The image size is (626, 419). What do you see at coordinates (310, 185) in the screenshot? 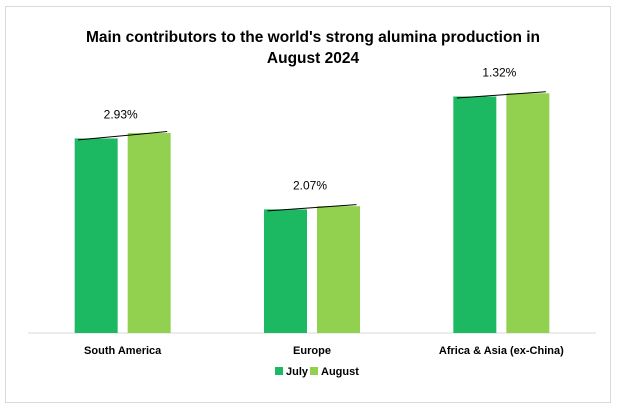
I see `change-label-2: 2.07%` at bounding box center [310, 185].